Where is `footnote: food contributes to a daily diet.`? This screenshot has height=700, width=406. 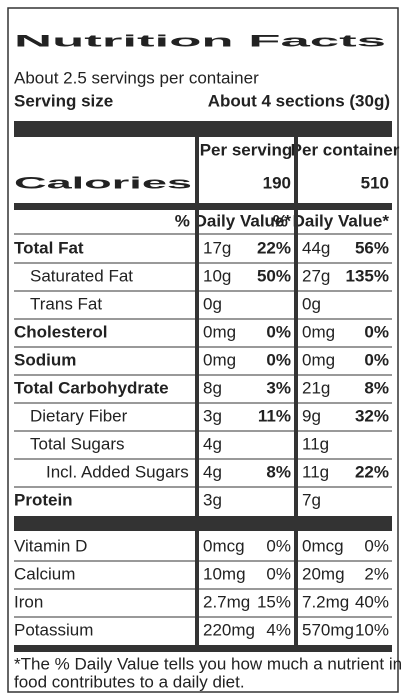 footnote: food contributes to a daily diet. is located at coordinates (129, 681).